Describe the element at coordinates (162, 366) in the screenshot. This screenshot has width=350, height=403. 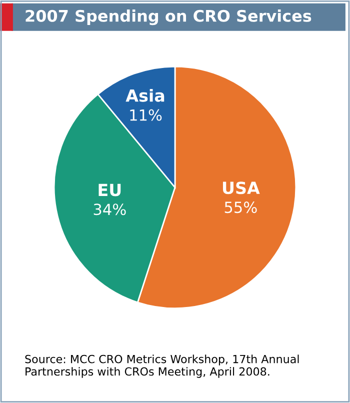
I see `source-note: Source: MCC CRO Metrics Workshop, 17th Annual Partnerships with CROs Meeting, April 2008.` at that location.